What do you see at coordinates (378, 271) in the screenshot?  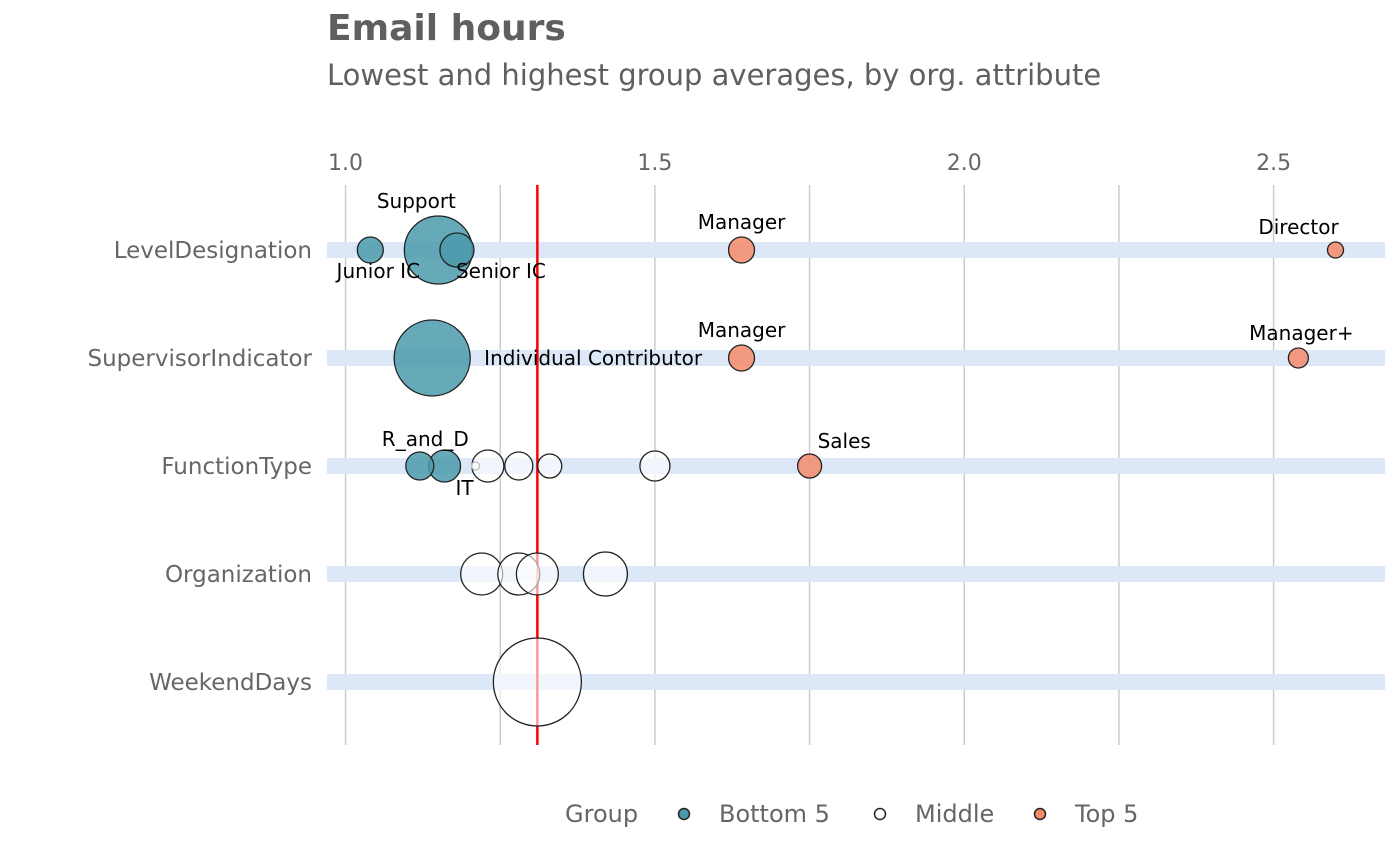 I see `data-label-junior-ic: Junior IC` at bounding box center [378, 271].